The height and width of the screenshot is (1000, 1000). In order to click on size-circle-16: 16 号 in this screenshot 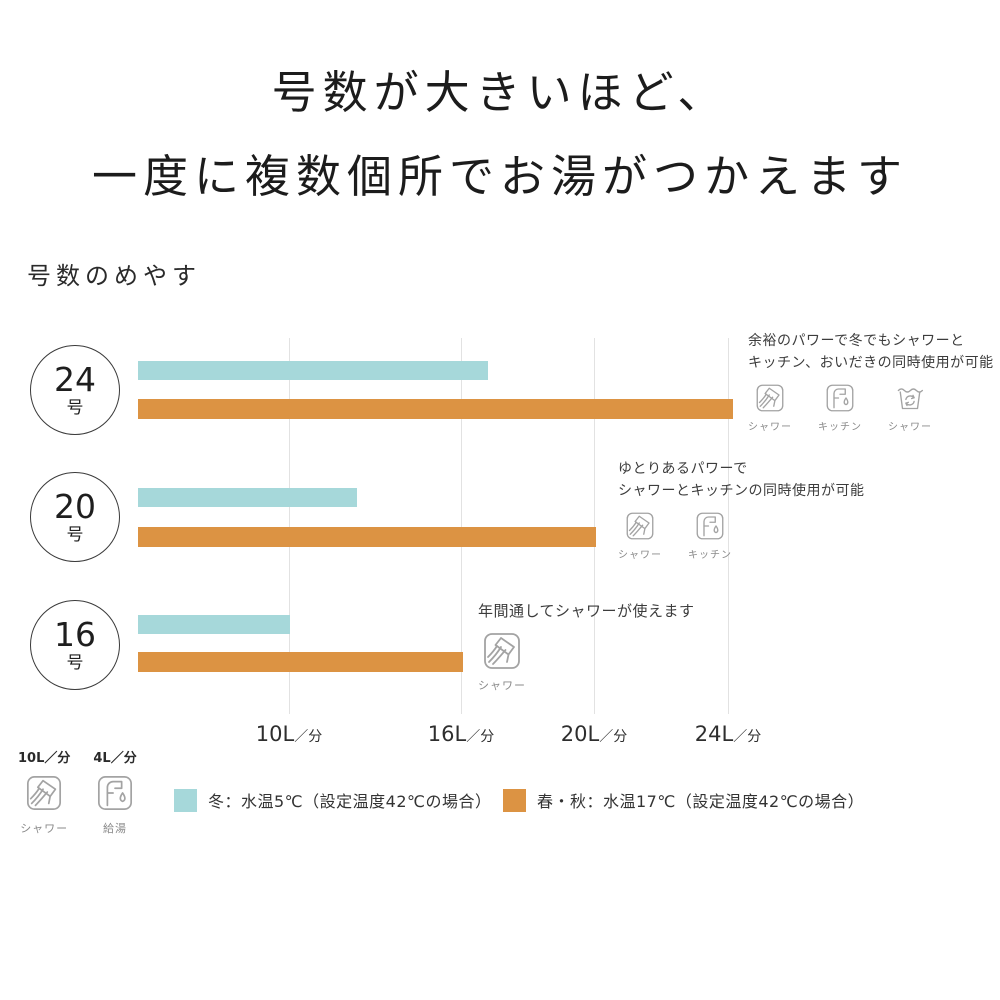, I will do `click(75, 645)`.